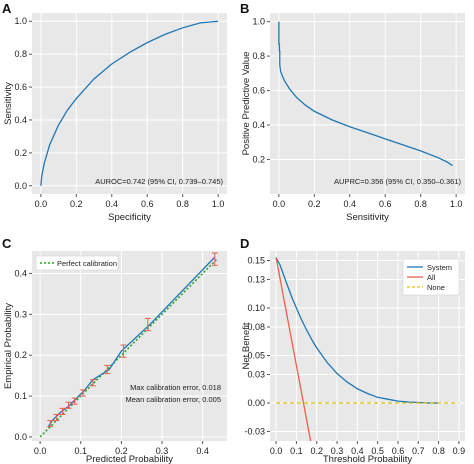 The image size is (474, 464). What do you see at coordinates (293, 349) in the screenshot?
I see `series-line-all` at bounding box center [293, 349].